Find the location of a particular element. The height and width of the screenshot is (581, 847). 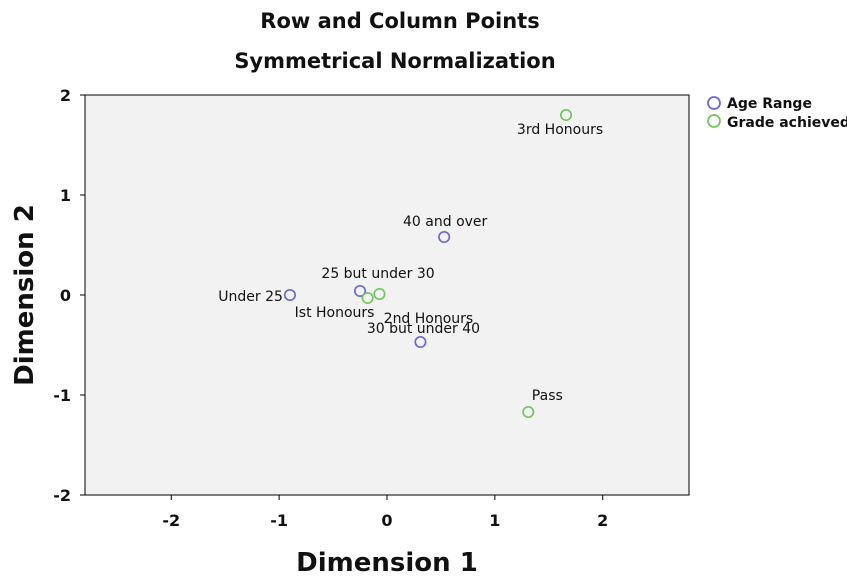

y-tick-label-4: -2 is located at coordinates (62, 495).